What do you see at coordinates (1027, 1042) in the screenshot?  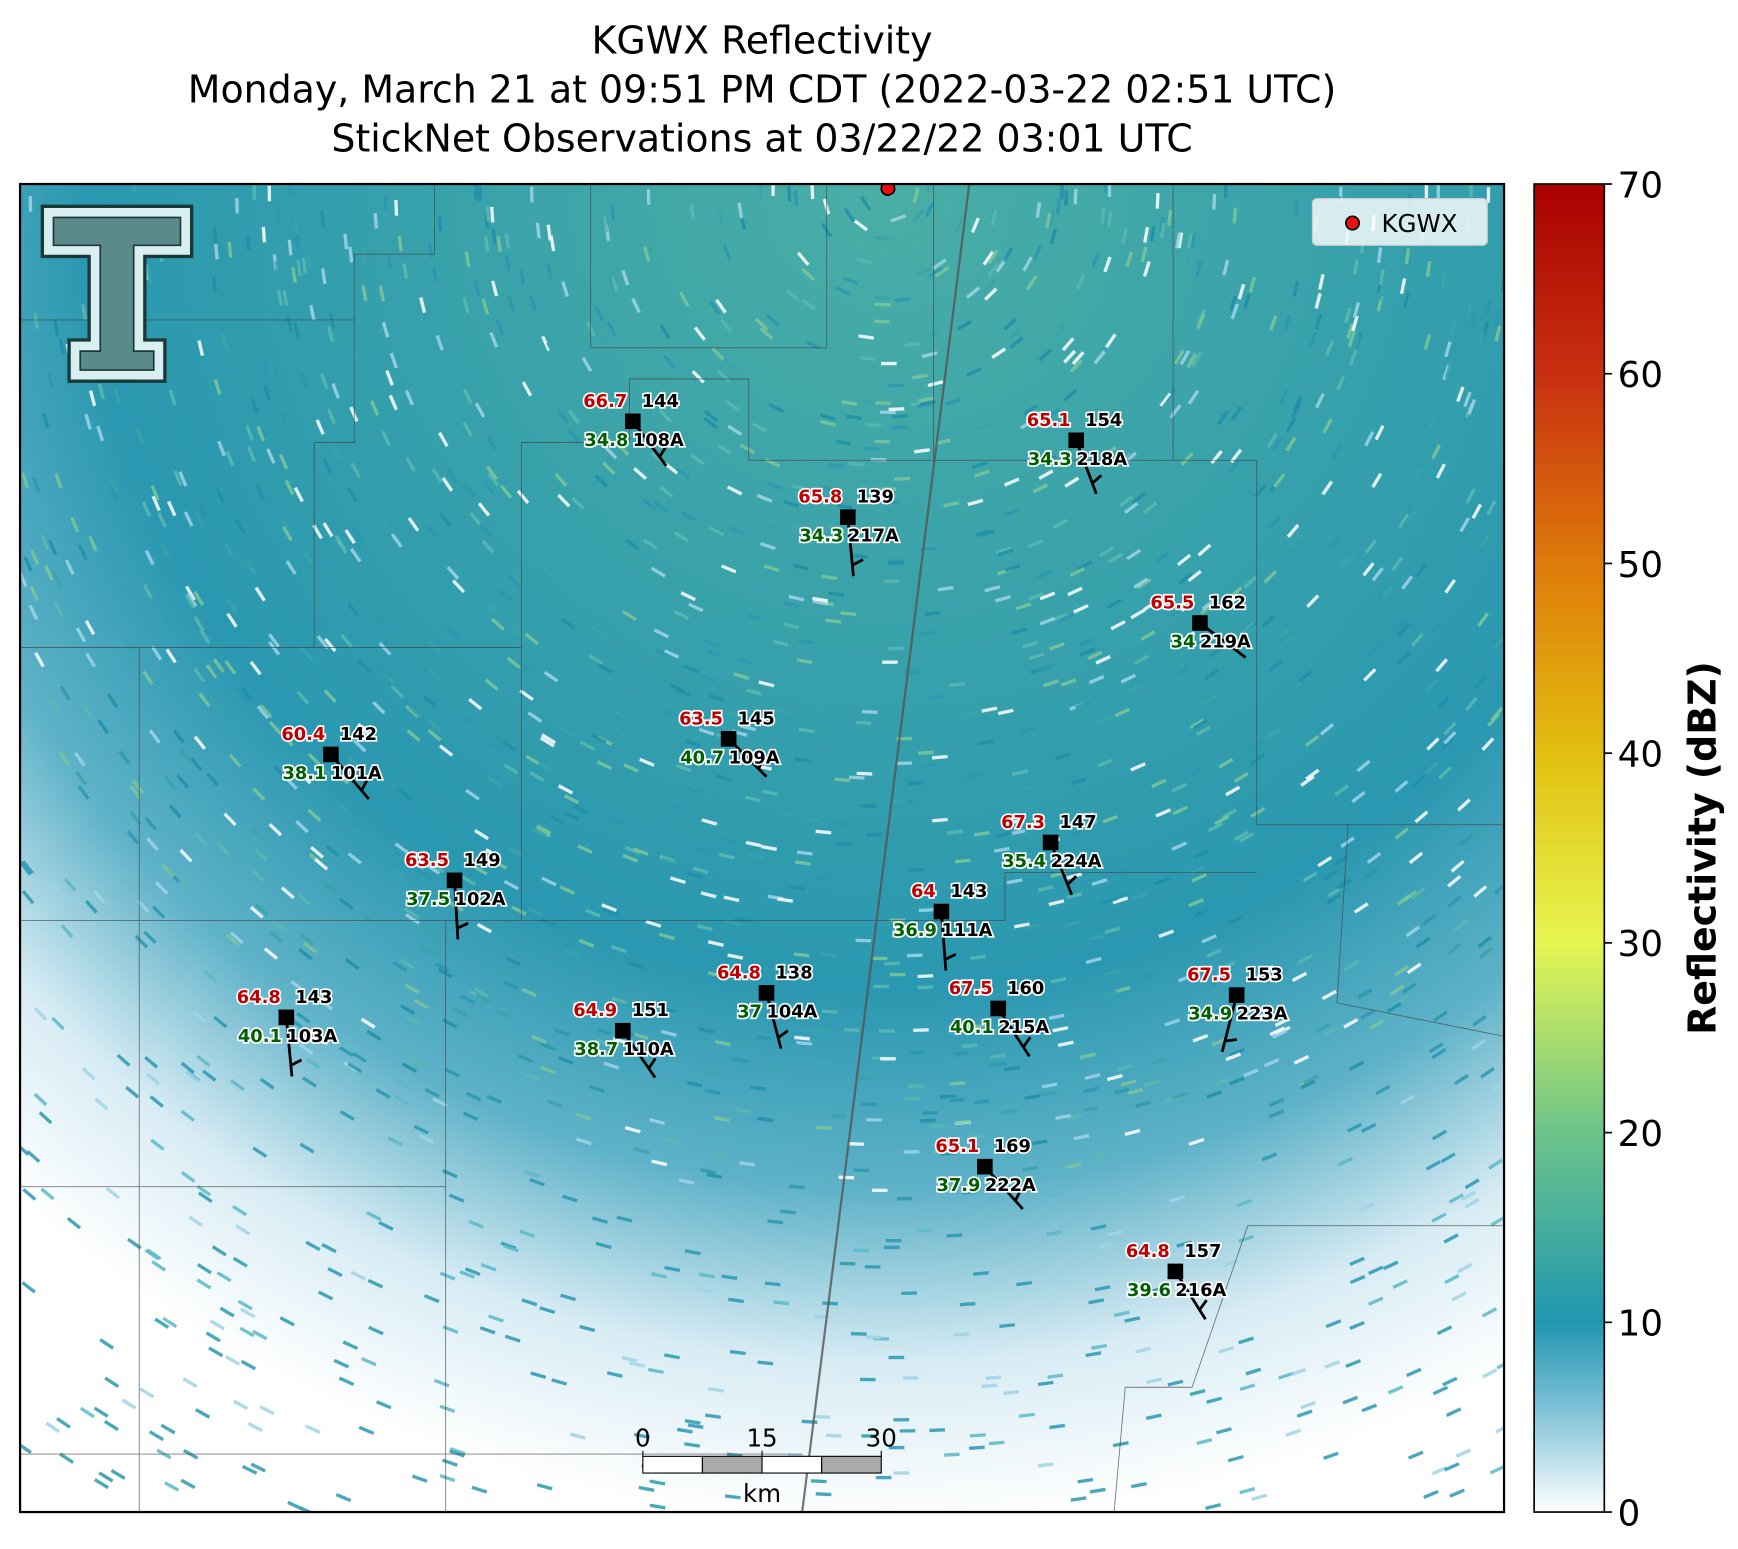 I see `wind-barb-flag` at bounding box center [1027, 1042].